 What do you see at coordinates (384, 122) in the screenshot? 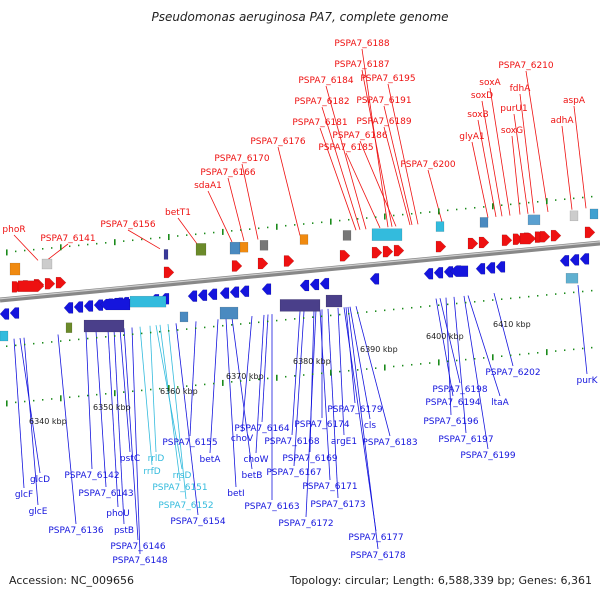
I see `top-feature-label: PSPA7_6189` at bounding box center [384, 122].